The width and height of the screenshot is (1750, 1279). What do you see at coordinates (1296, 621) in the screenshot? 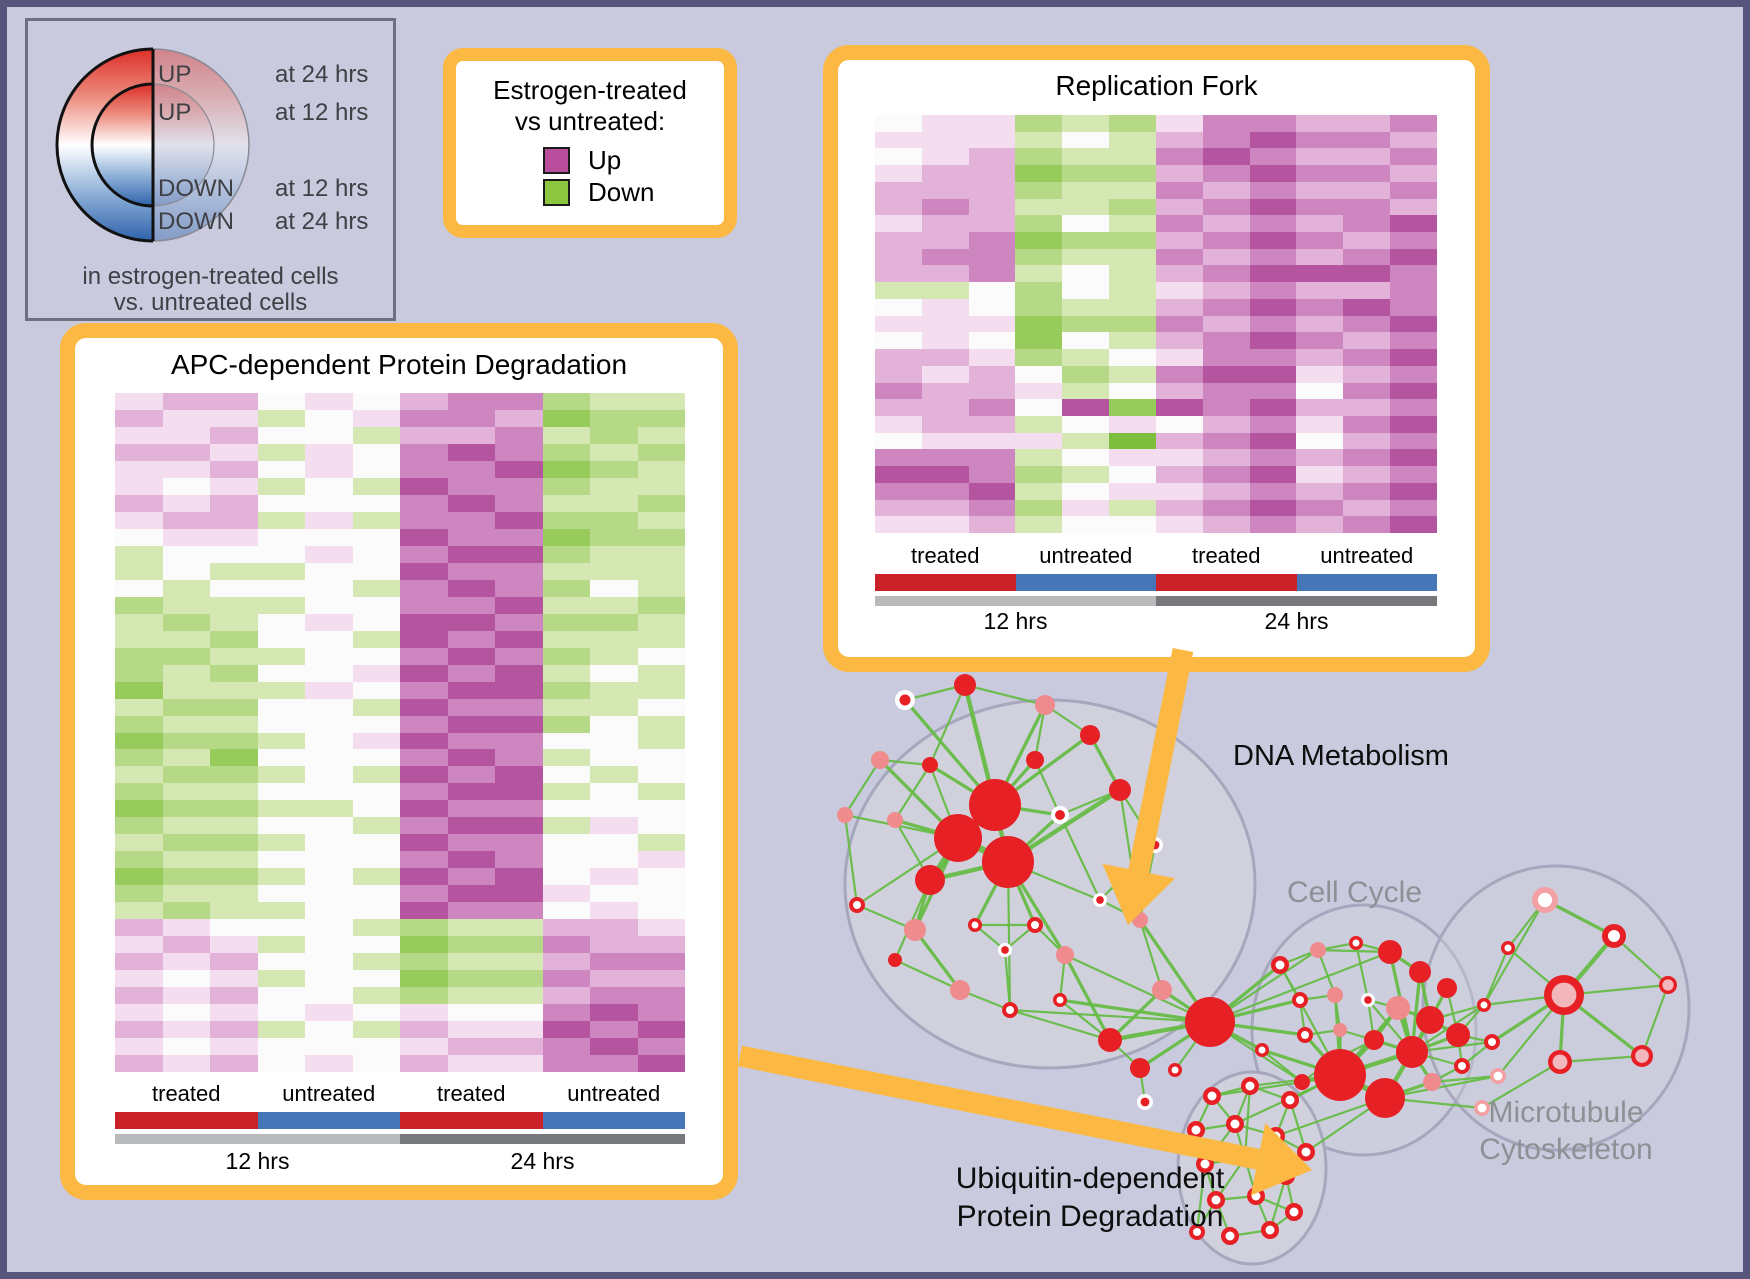
I see `rf-24hrs-label: 24 hrs` at bounding box center [1296, 621].